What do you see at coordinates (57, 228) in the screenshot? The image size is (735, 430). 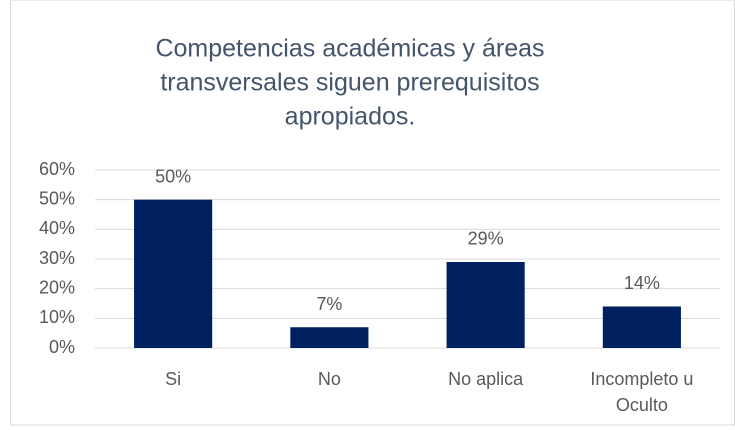 I see `y-tick-label: 40%` at bounding box center [57, 228].